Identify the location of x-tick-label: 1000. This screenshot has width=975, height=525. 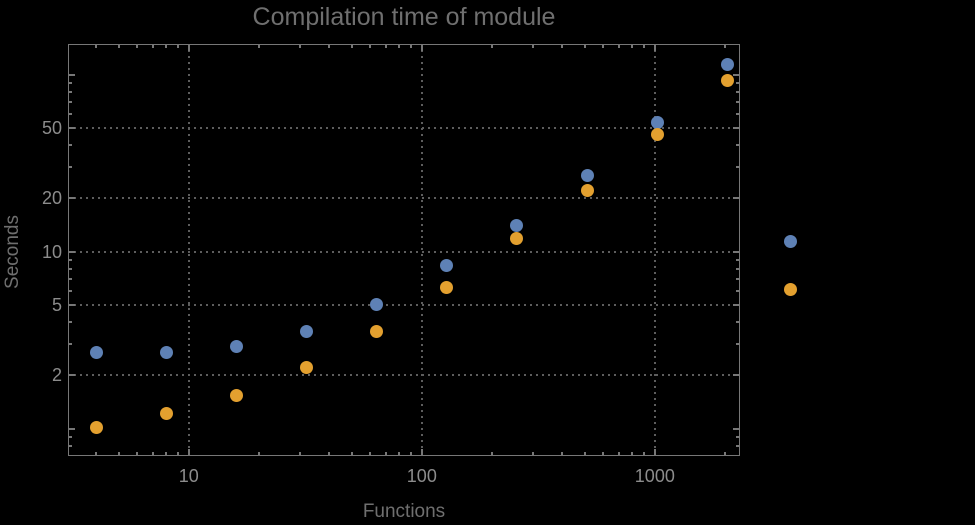
(654, 476).